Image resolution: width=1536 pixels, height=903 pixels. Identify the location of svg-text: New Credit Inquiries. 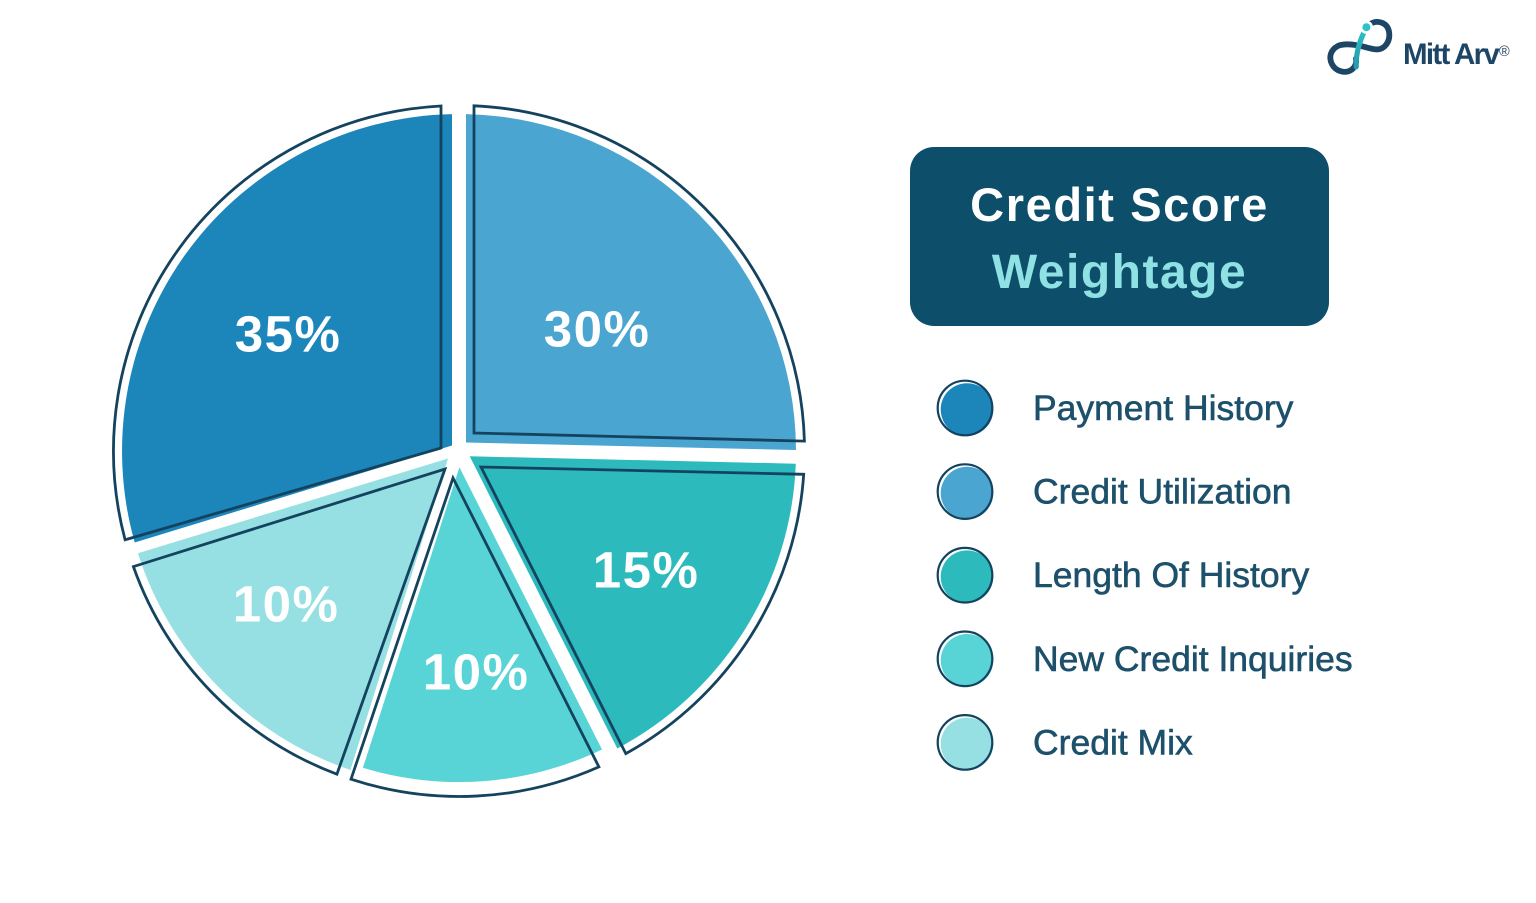
(1193, 659).